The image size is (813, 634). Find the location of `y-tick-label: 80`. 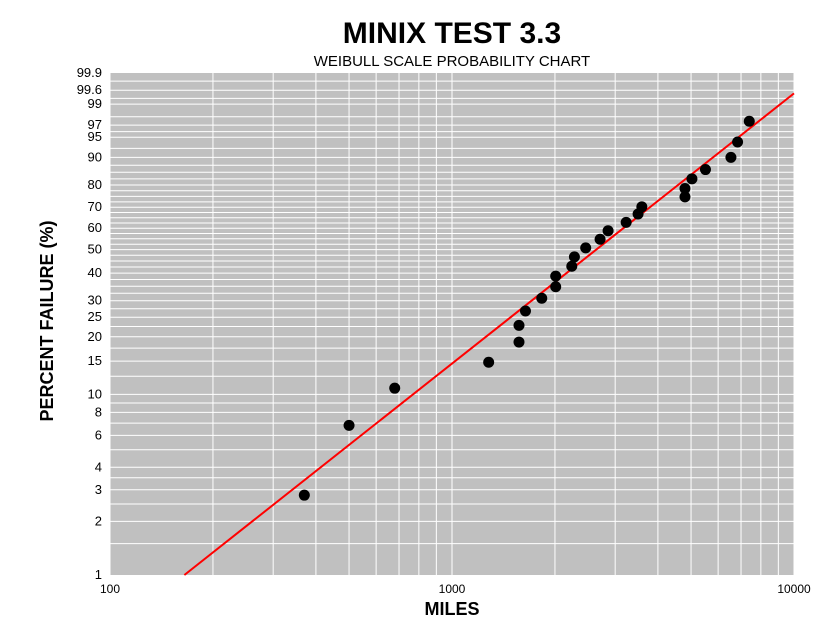

y-tick-label: 80 is located at coordinates (95, 184).